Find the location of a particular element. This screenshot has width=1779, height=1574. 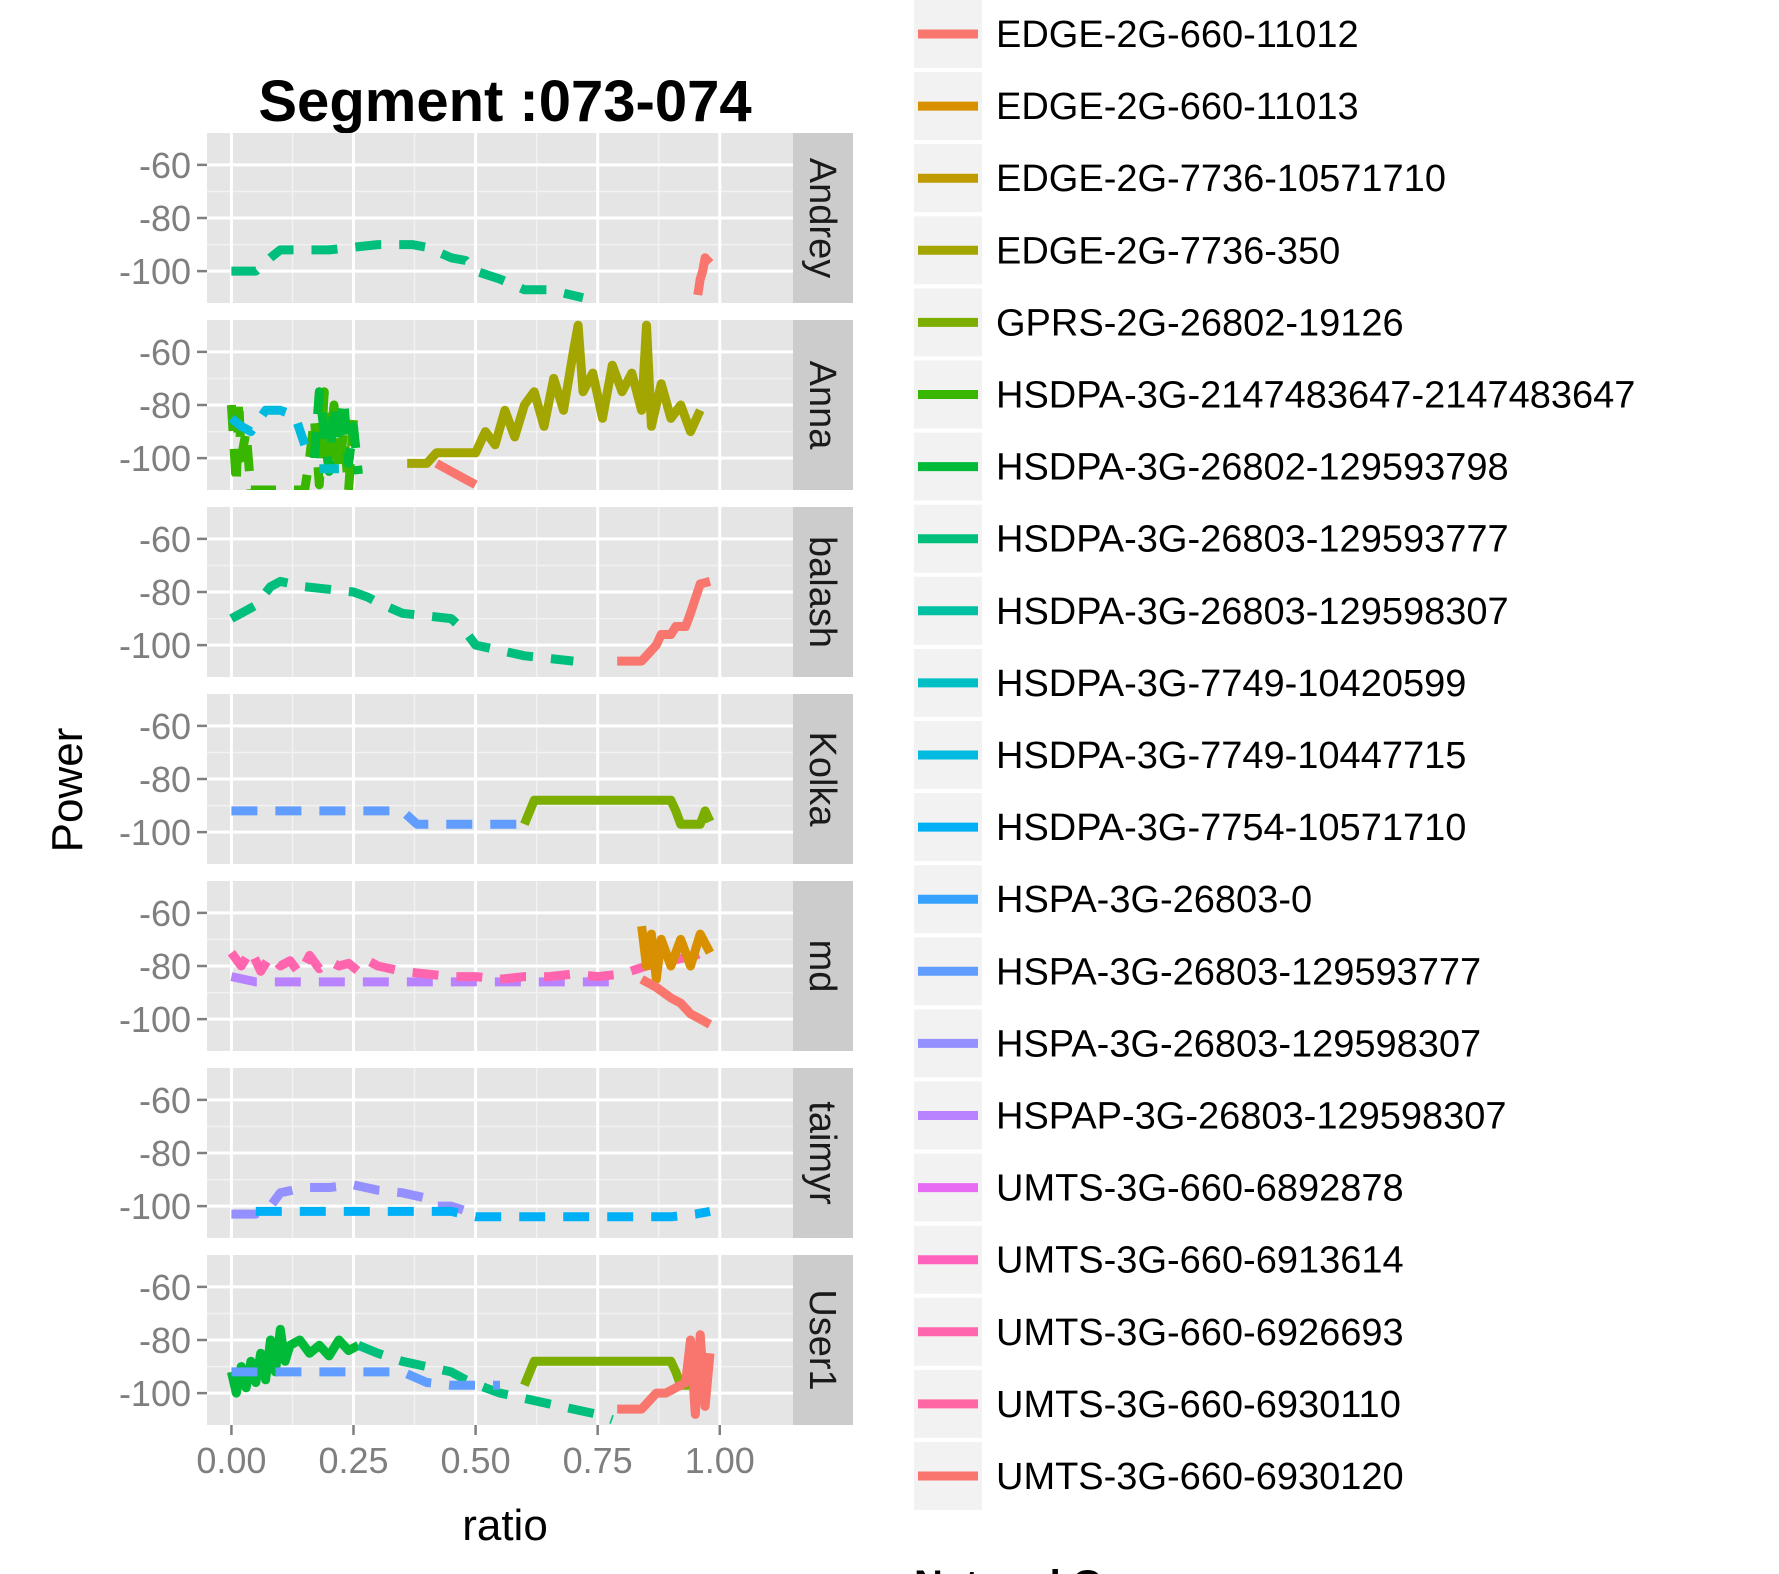

legend-label: EDGE-2G-7736-350 is located at coordinates (1168, 251).